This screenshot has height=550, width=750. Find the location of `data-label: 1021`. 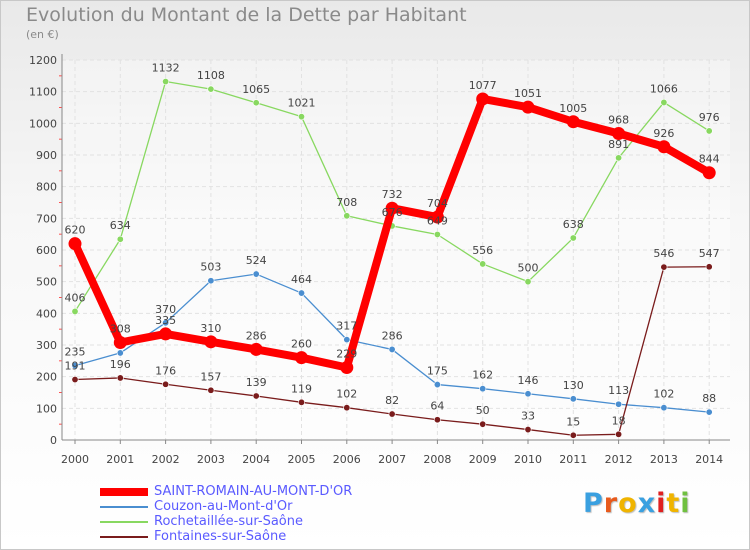

data-label: 1021 is located at coordinates (302, 103).